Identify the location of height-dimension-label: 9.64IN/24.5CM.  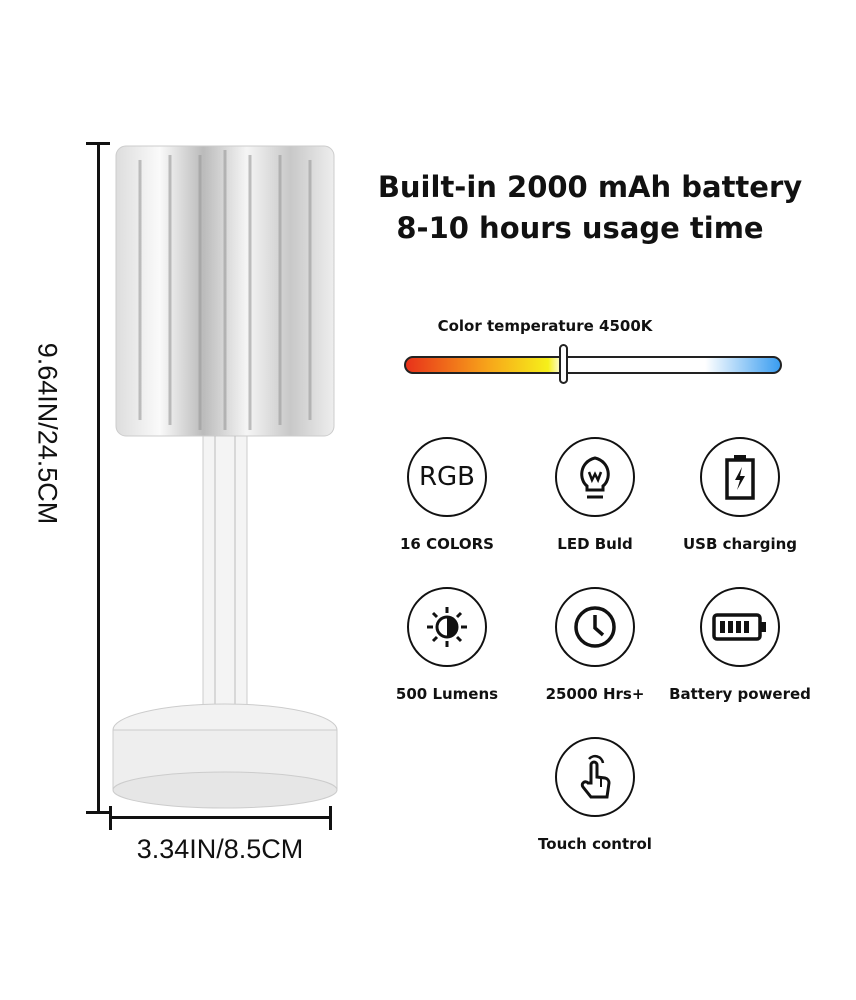
(47, 433).